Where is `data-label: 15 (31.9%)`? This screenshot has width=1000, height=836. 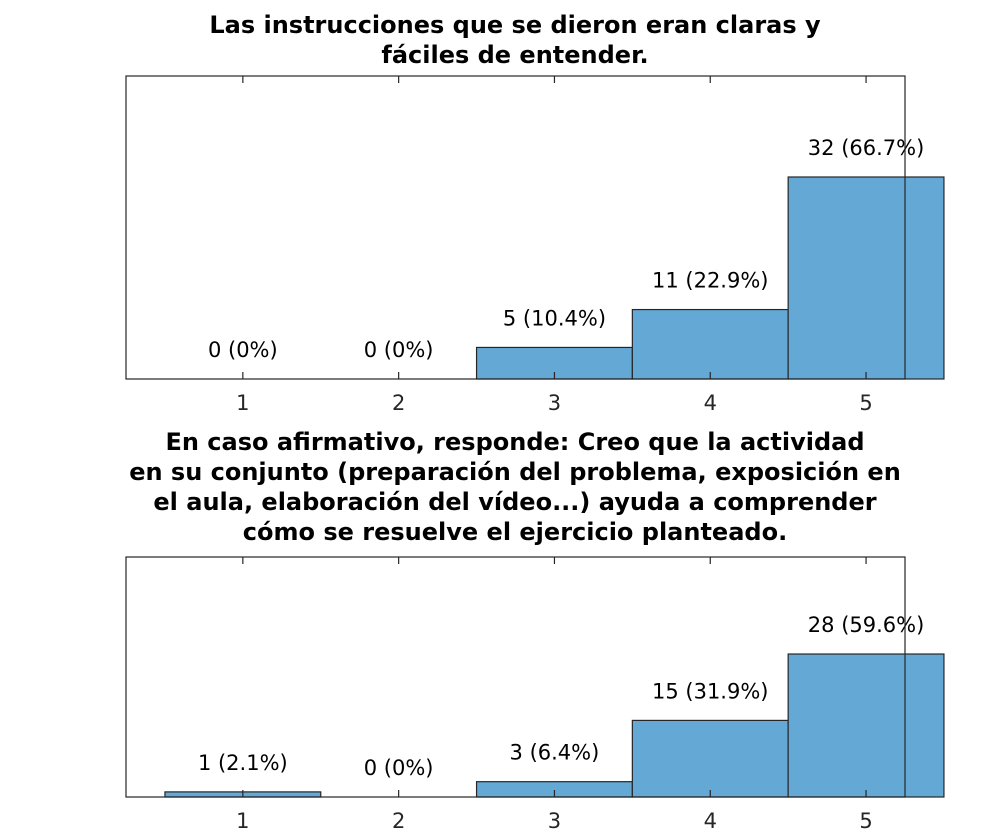 data-label: 15 (31.9%) is located at coordinates (710, 691).